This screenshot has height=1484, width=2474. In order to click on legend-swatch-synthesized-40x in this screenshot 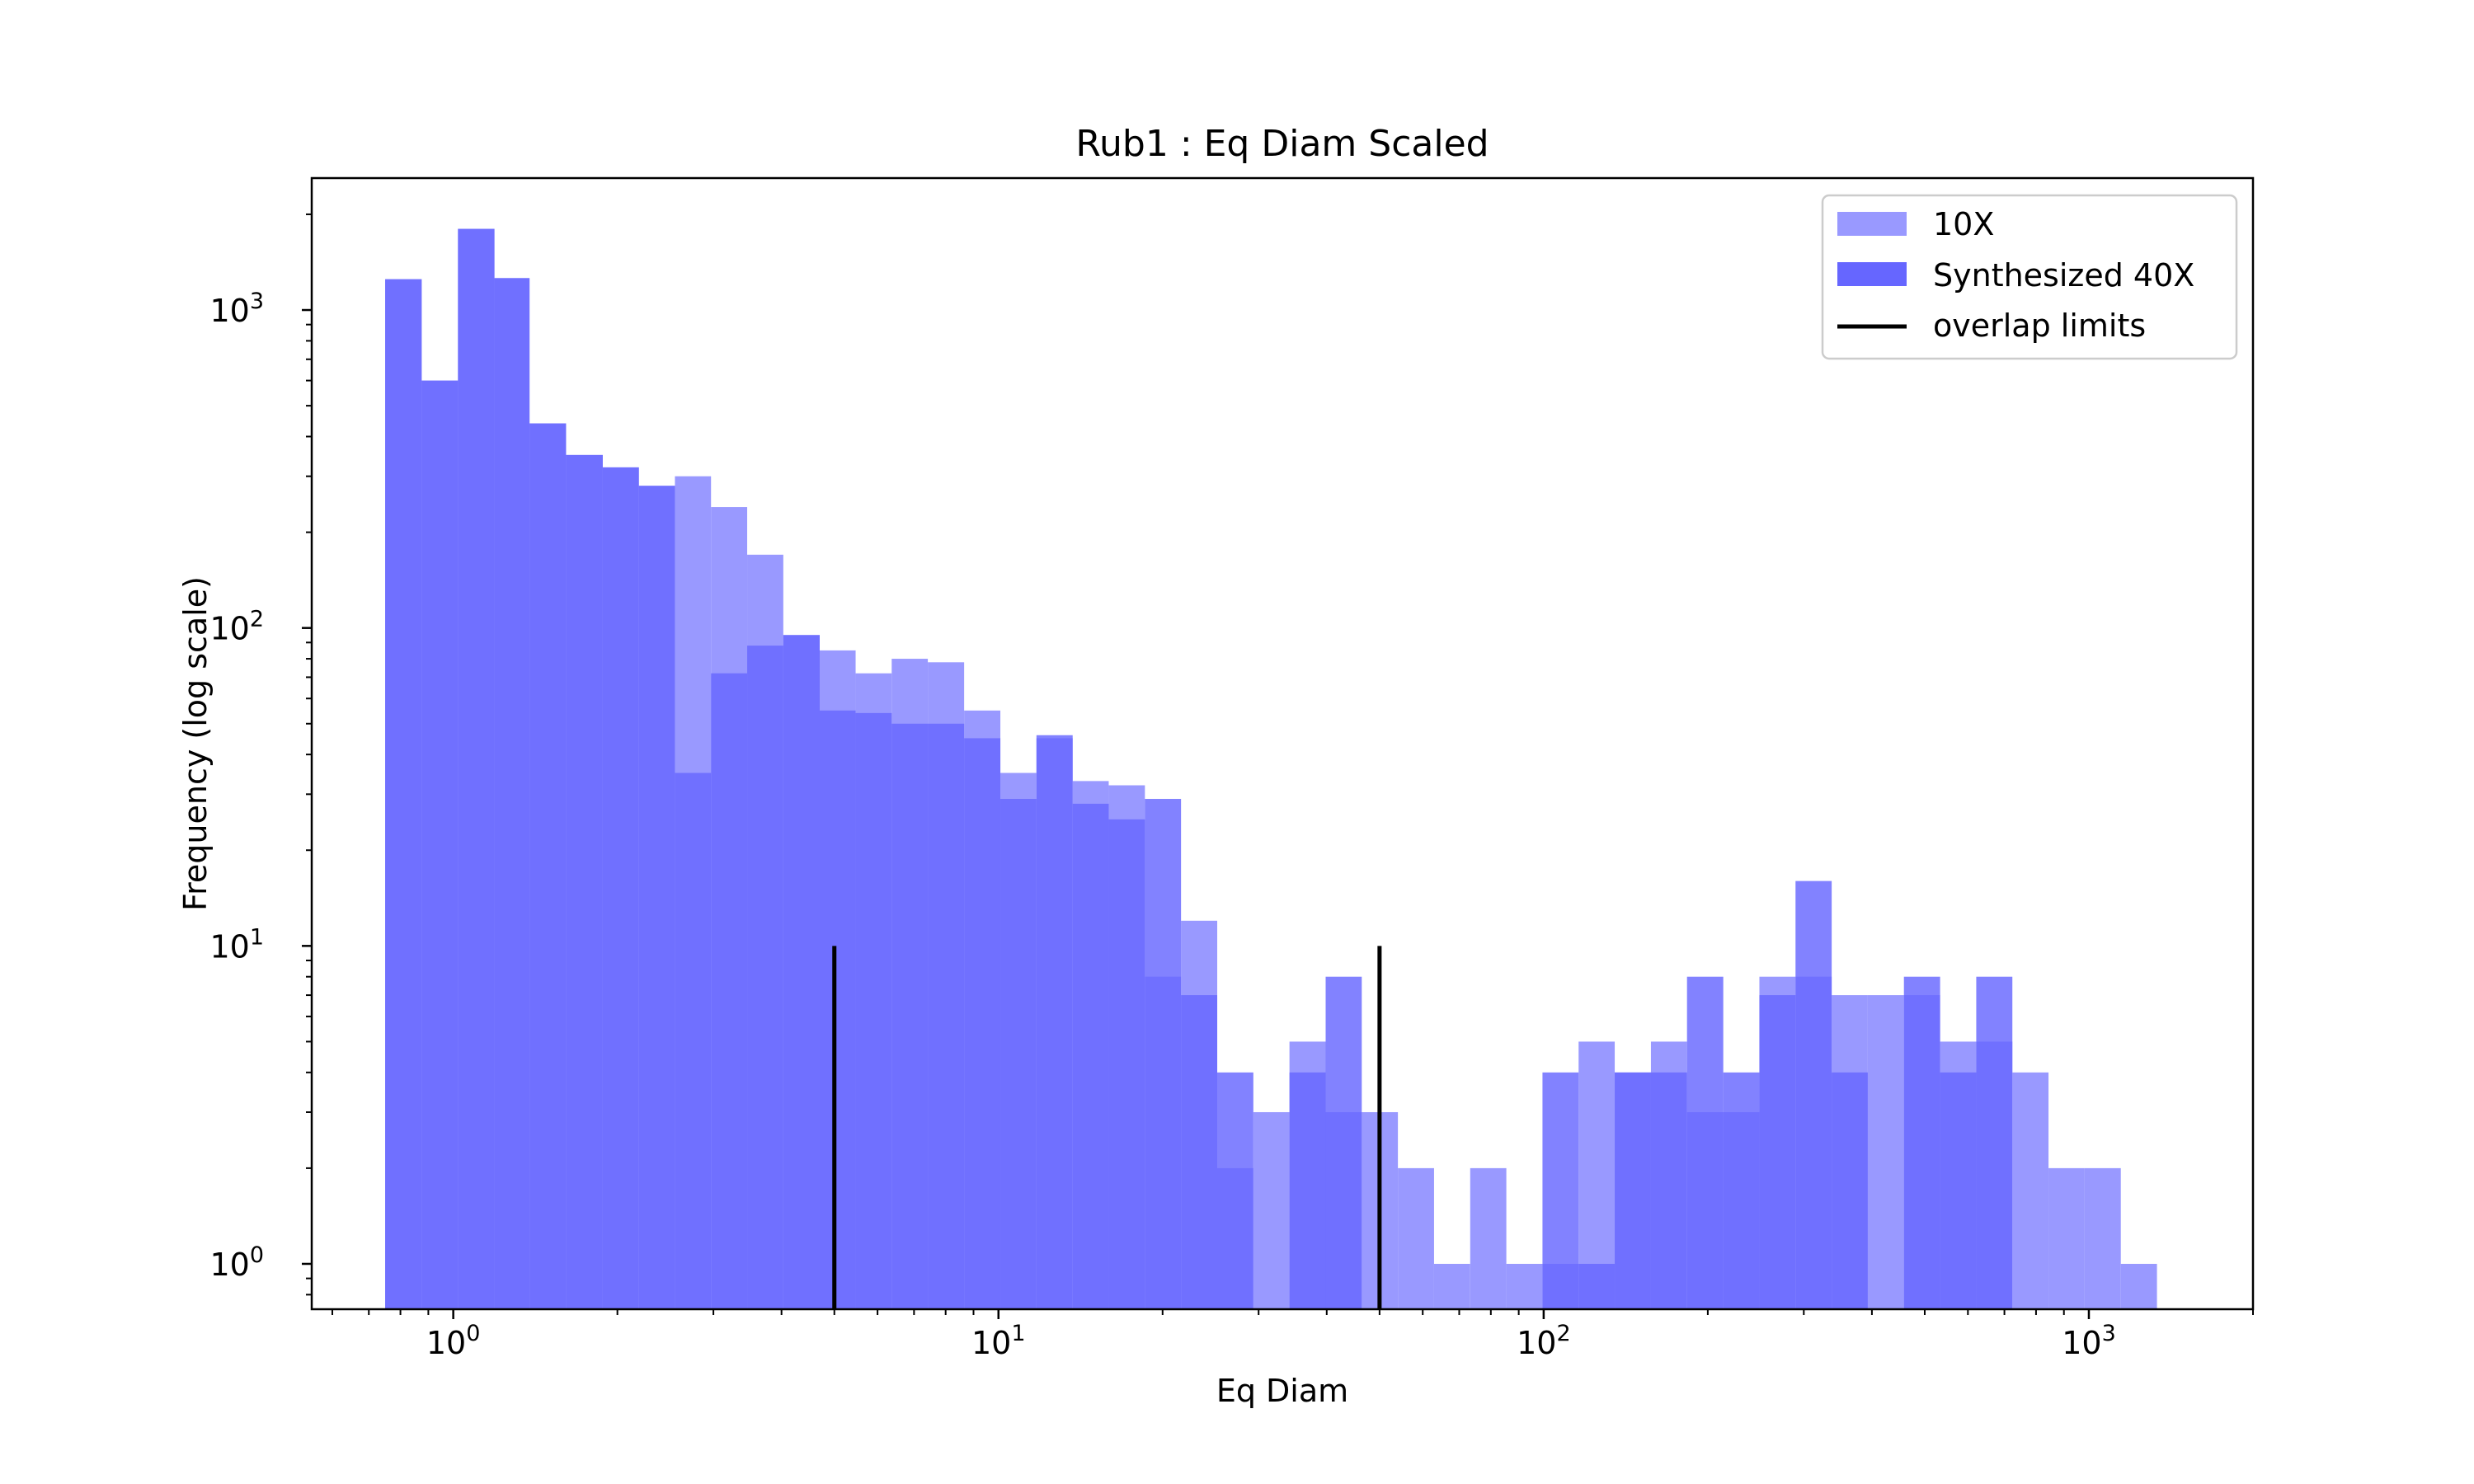, I will do `click(1872, 274)`.